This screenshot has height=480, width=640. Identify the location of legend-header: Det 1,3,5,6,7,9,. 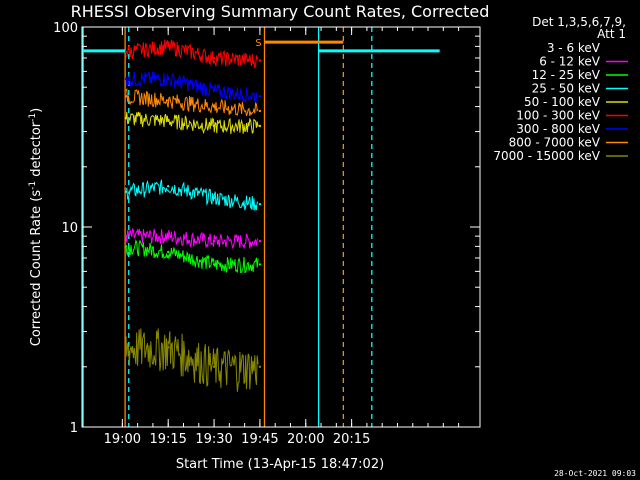
(579, 22).